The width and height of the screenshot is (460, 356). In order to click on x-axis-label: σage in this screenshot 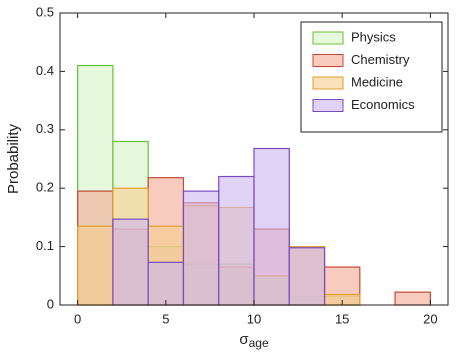, I will do `click(254, 340)`.